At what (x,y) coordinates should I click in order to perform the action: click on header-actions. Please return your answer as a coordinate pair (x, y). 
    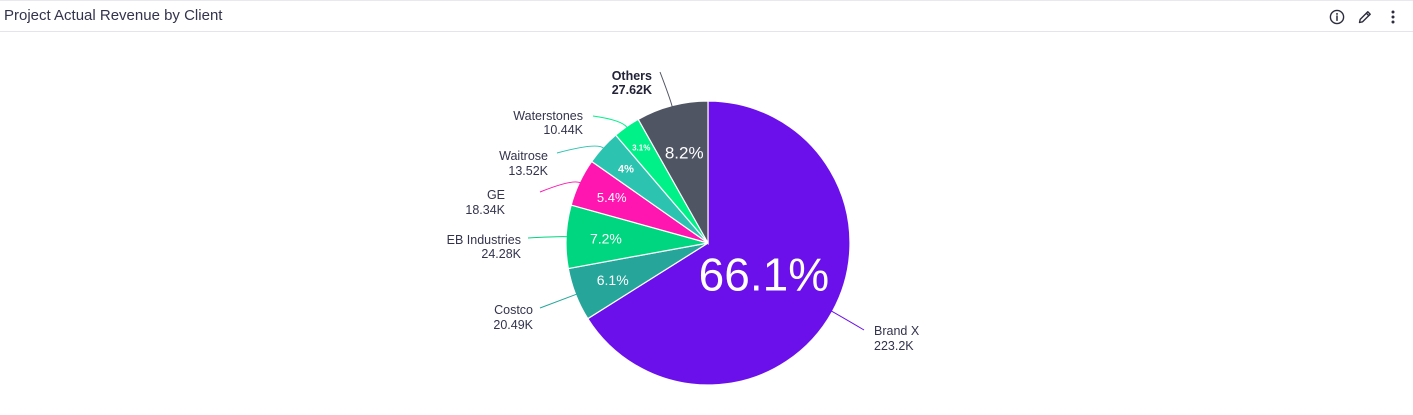
    Looking at the image, I should click on (1361, 17).